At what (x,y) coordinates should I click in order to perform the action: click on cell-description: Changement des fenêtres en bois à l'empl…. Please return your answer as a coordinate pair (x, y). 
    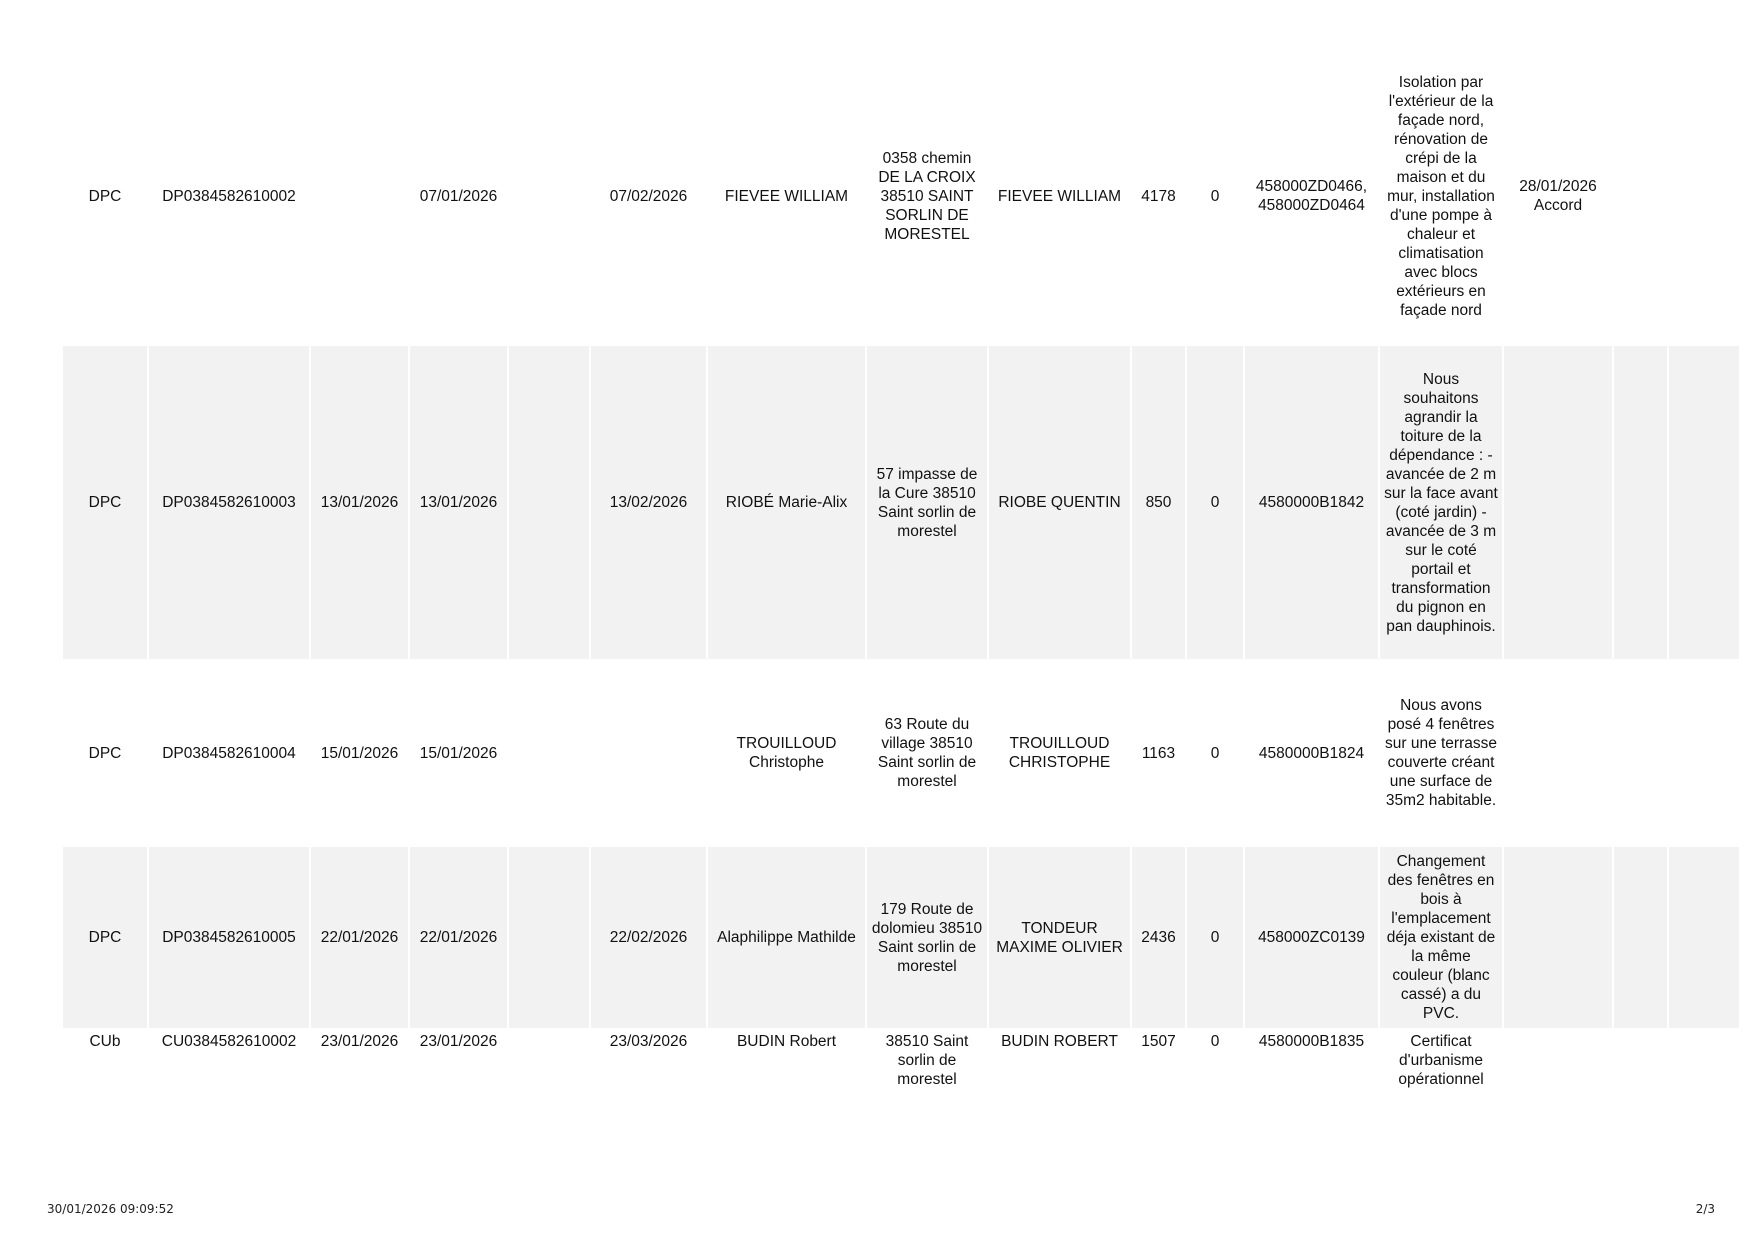
    Looking at the image, I should click on (1441, 937).